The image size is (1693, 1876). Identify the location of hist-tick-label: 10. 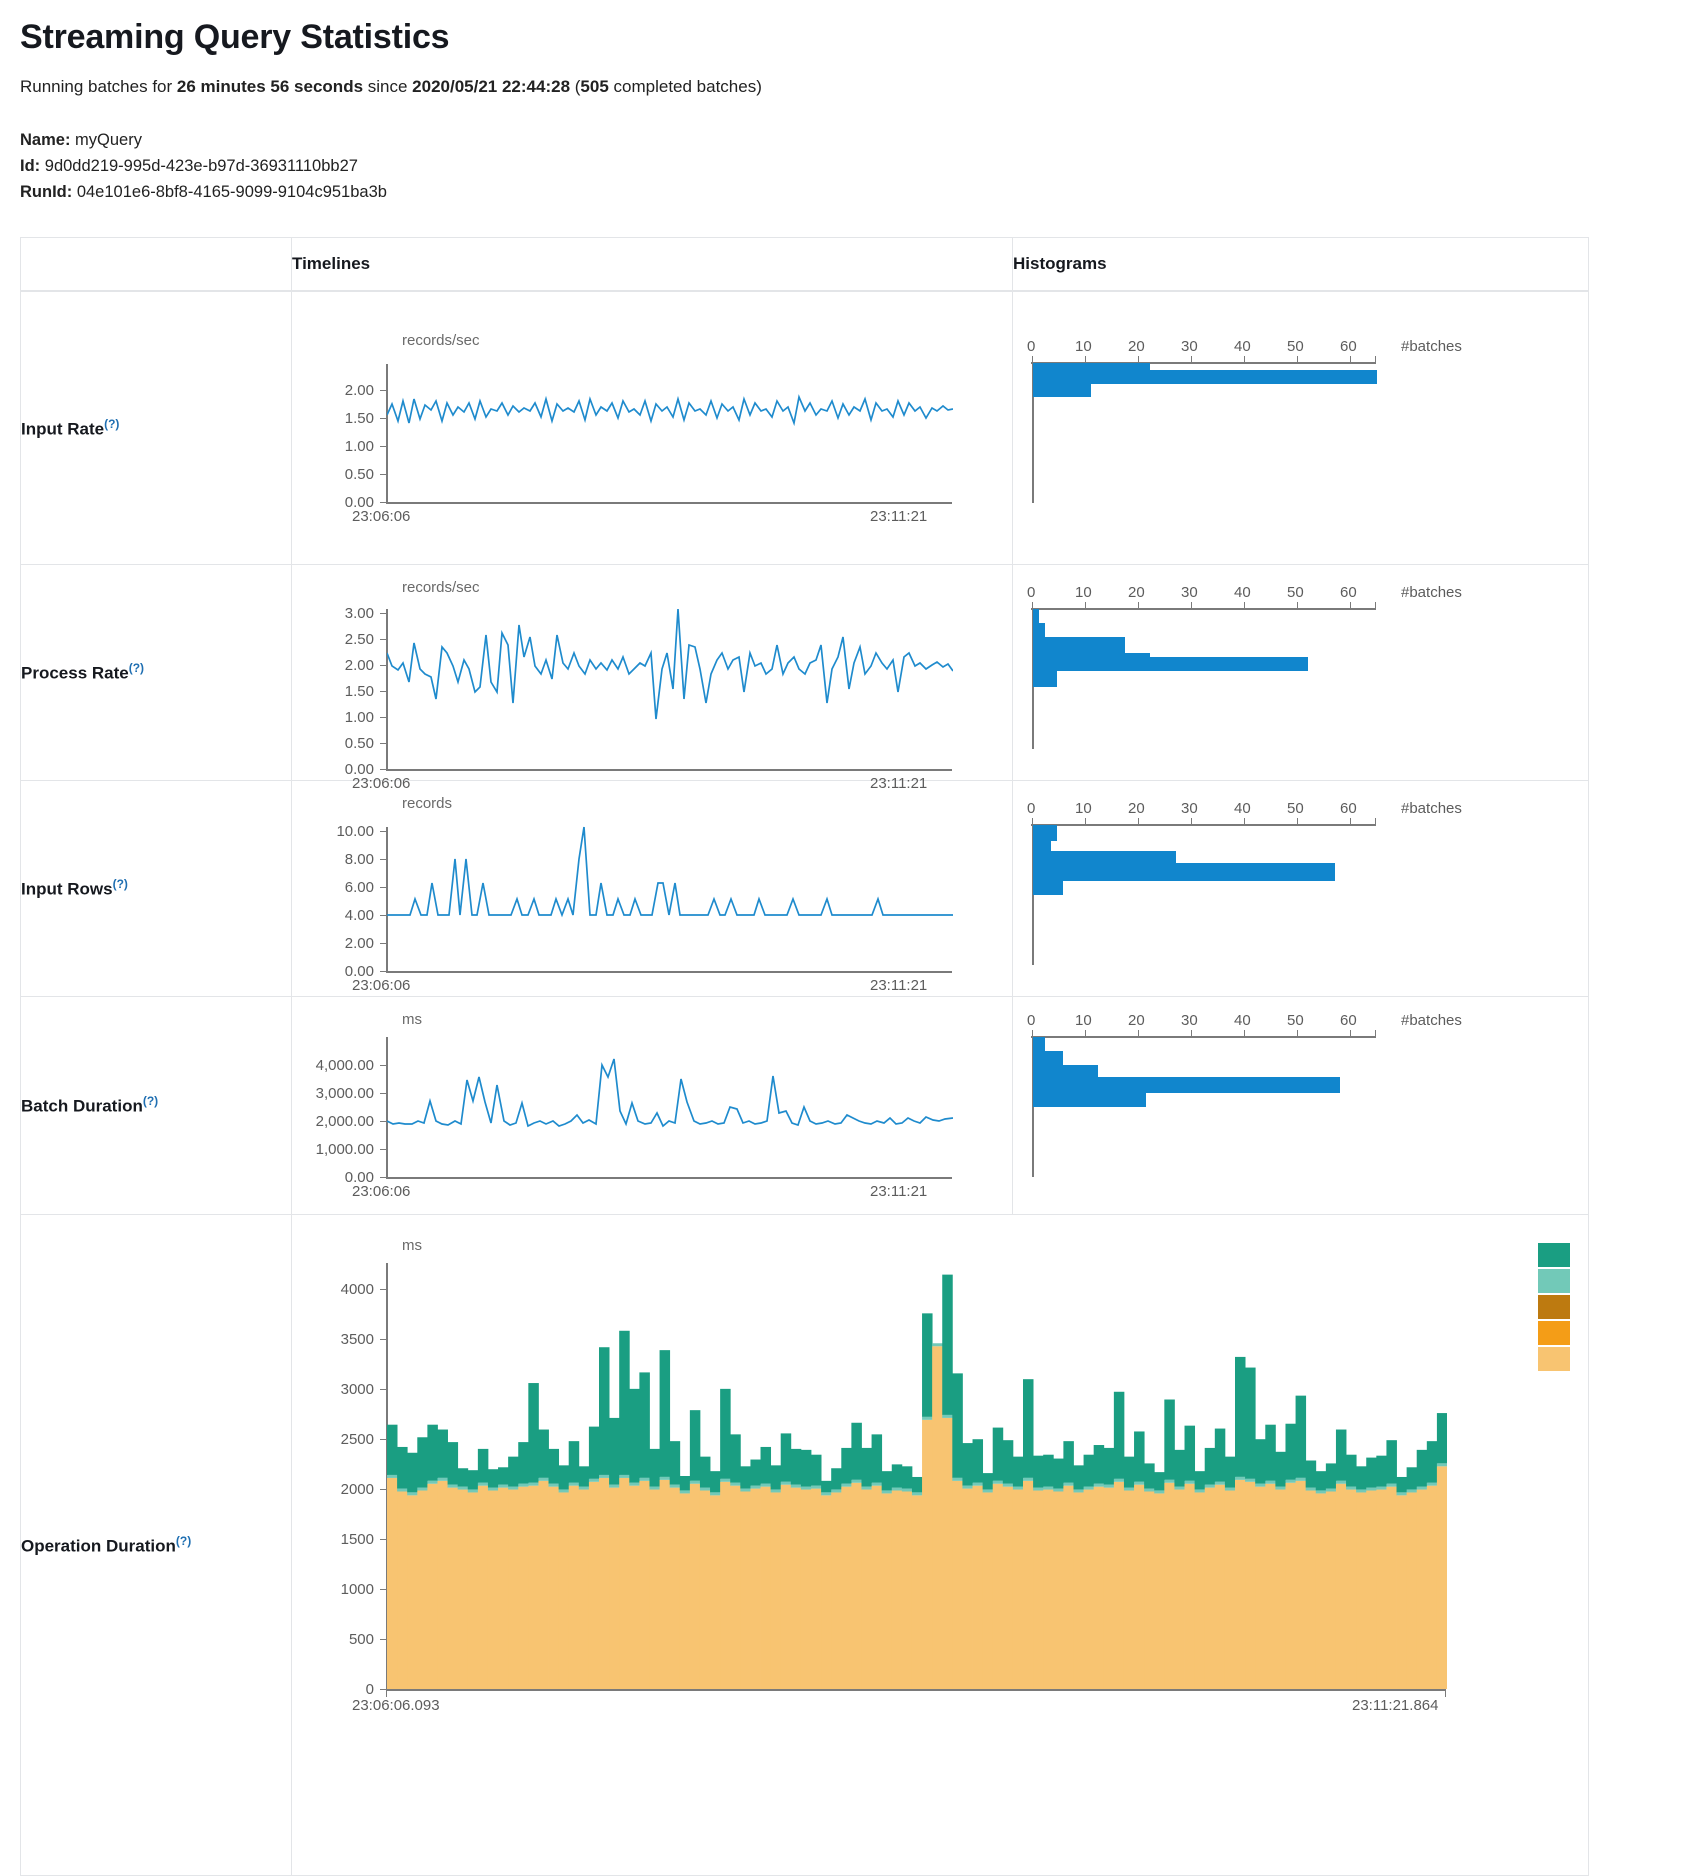
(1083, 1020).